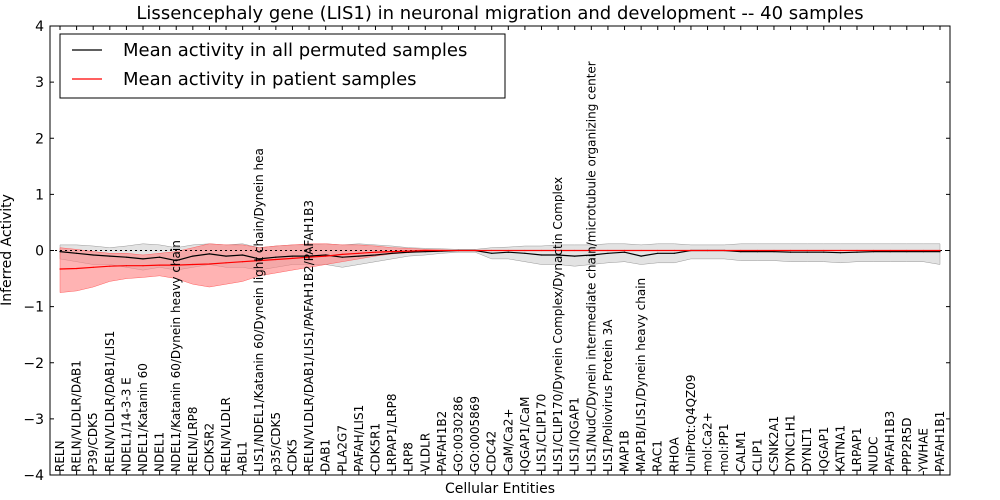 This screenshot has height=500, width=1000. What do you see at coordinates (807, 449) in the screenshot?
I see `x-category-label: DYNLT1` at bounding box center [807, 449].